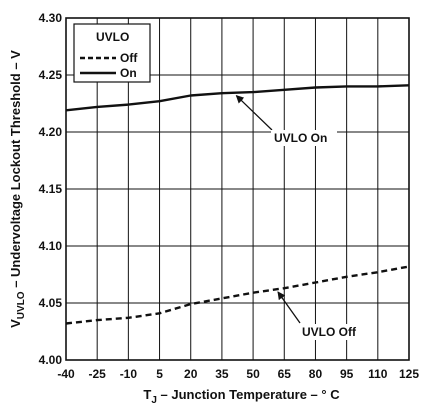 The image size is (428, 412). I want to click on y-axis-title-main: V, so click(15, 323).